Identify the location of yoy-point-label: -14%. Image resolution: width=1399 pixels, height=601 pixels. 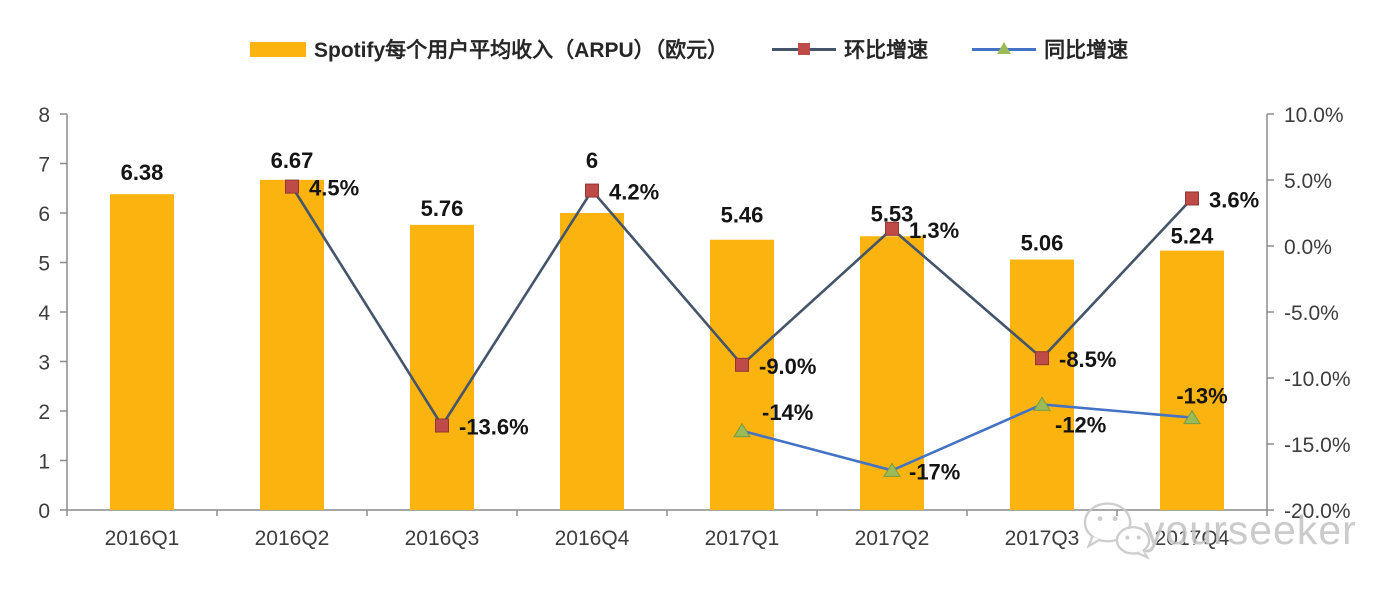
(787, 412).